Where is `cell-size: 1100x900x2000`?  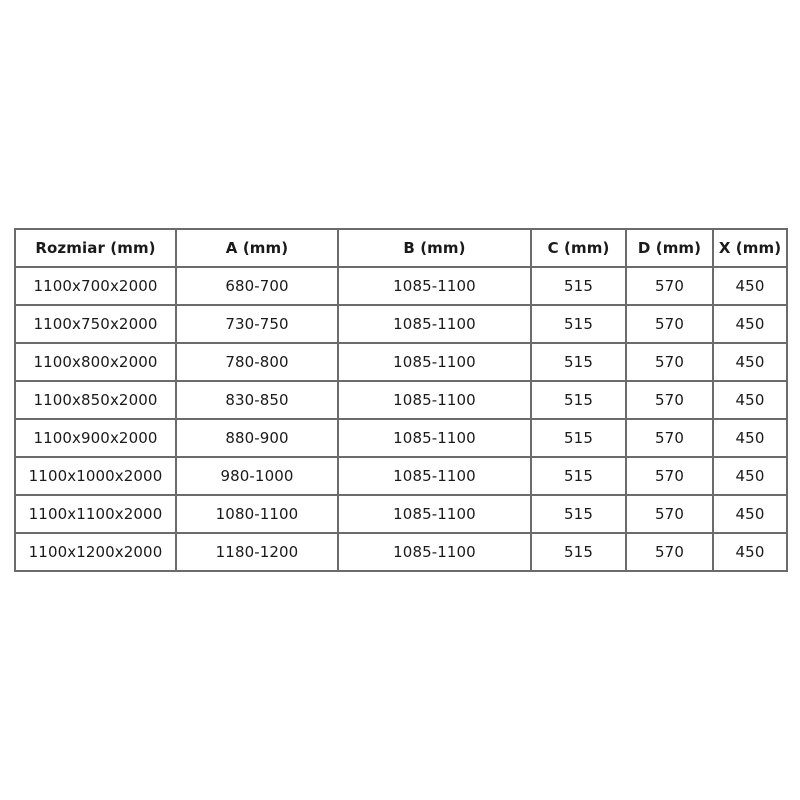
cell-size: 1100x900x2000 is located at coordinates (95, 438).